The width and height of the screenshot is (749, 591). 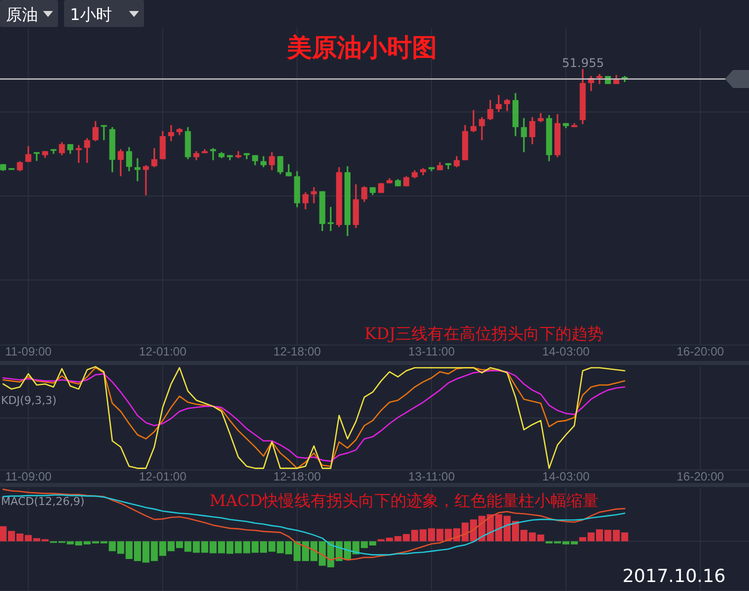 What do you see at coordinates (91, 14) in the screenshot?
I see `text: 1小时` at bounding box center [91, 14].